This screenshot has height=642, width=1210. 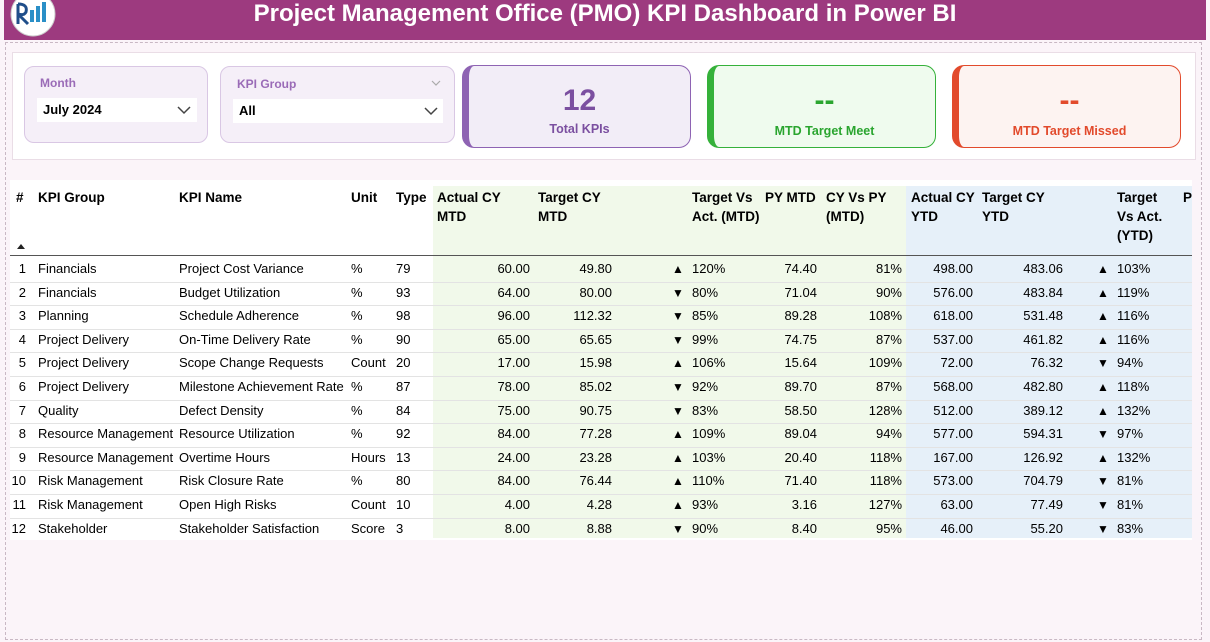 I want to click on table-cell: 118%, so click(x=885, y=457).